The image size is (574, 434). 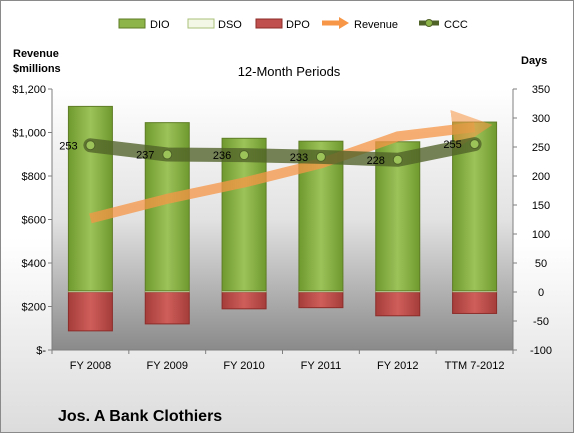 I want to click on company-name: Jos. A Bank Clothiers, so click(x=140, y=416).